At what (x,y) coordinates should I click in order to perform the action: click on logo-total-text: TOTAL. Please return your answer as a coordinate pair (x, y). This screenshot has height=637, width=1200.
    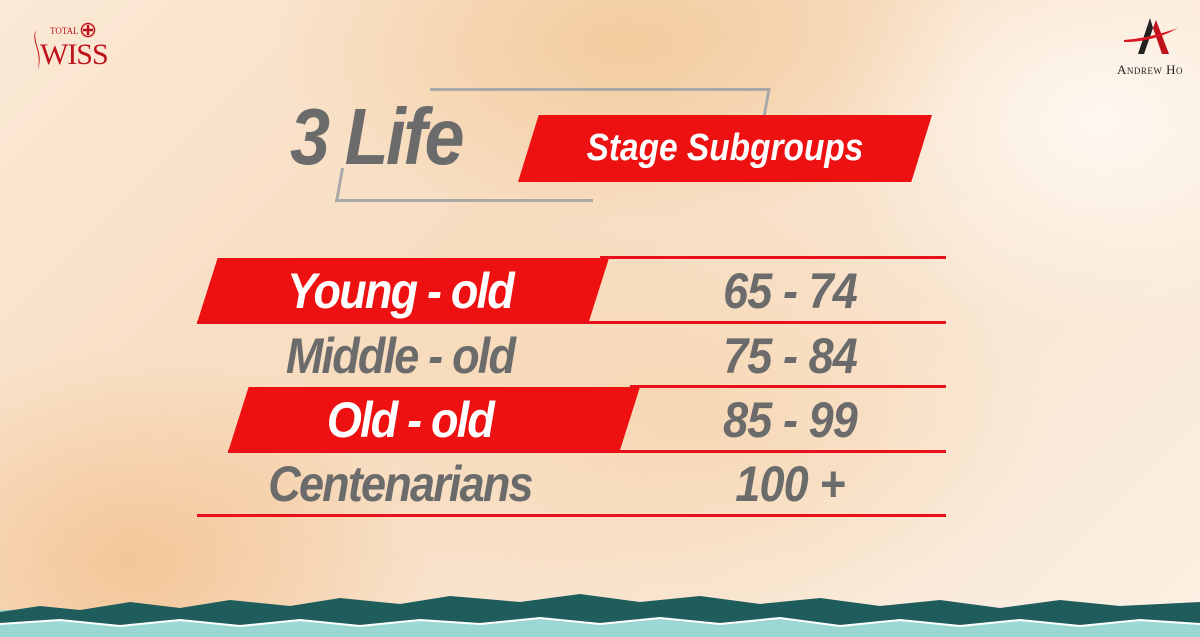
    Looking at the image, I should click on (64, 31).